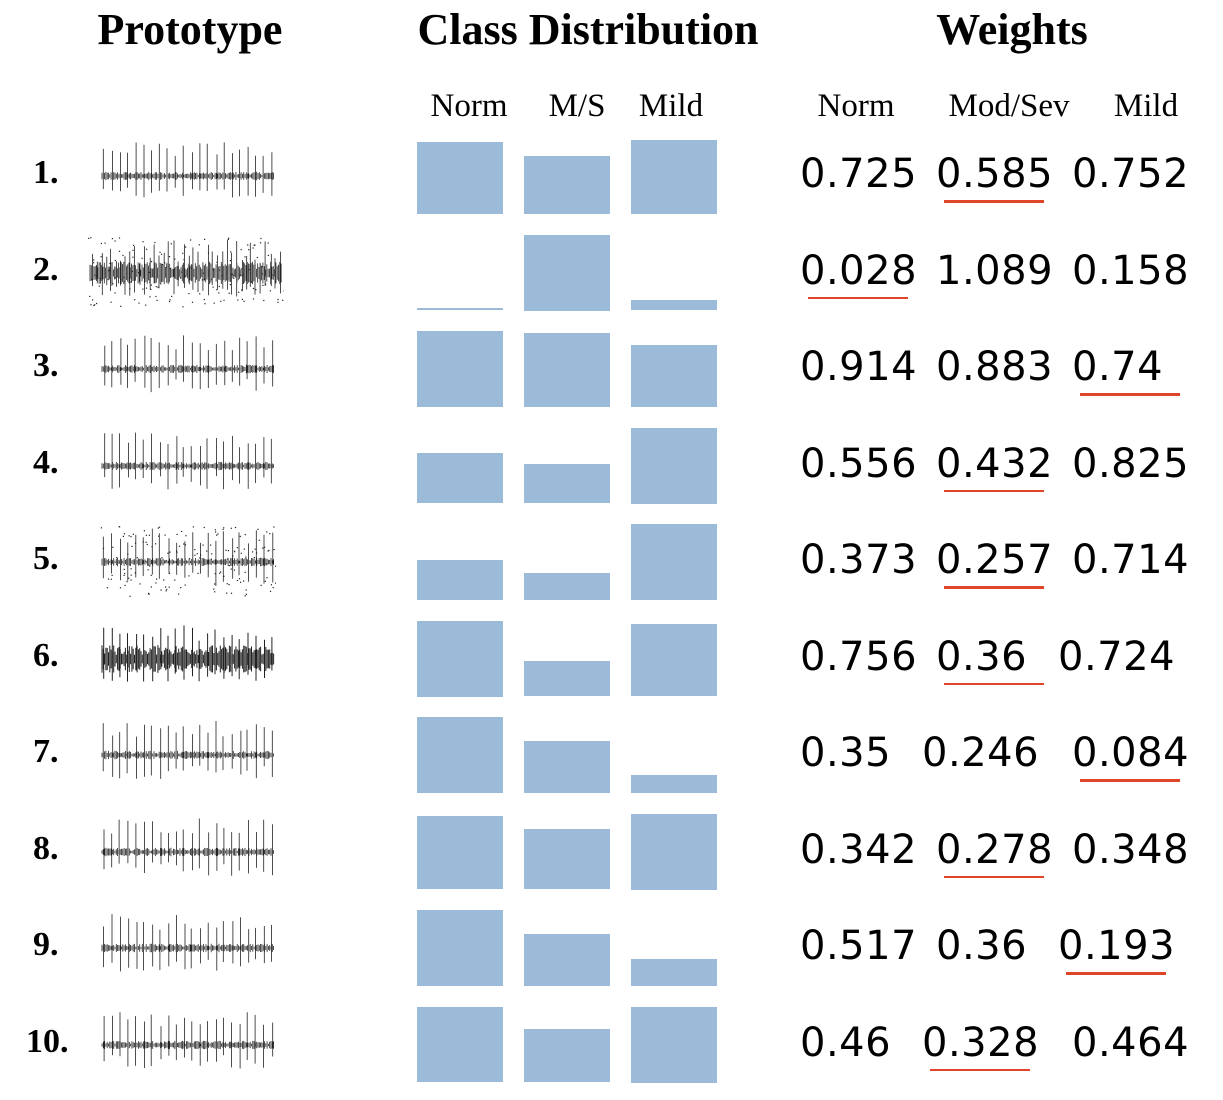 This screenshot has width=1223, height=1100. What do you see at coordinates (995, 560) in the screenshot?
I see `weight-value: 0.257` at bounding box center [995, 560].